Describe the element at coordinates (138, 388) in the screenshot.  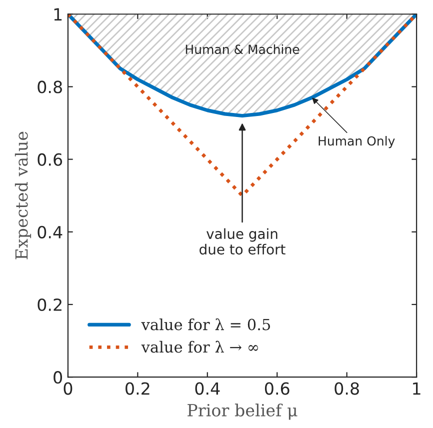
I see `x-tick-label: 0.2` at that location.